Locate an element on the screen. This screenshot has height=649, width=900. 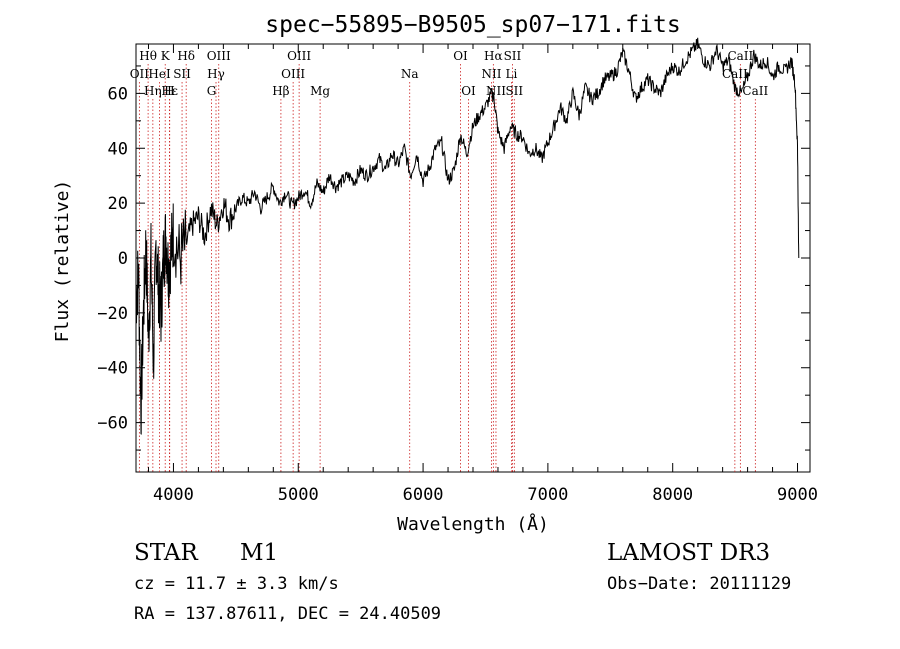
line-label: OII is located at coordinates (140, 74).